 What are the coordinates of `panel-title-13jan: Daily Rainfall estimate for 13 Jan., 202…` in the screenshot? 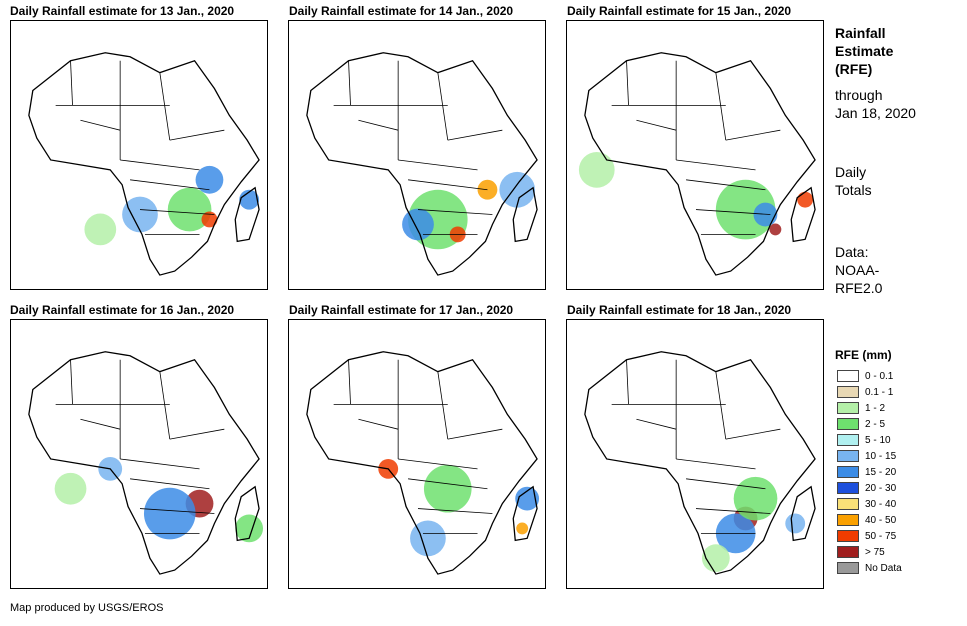 It's located at (122, 11).